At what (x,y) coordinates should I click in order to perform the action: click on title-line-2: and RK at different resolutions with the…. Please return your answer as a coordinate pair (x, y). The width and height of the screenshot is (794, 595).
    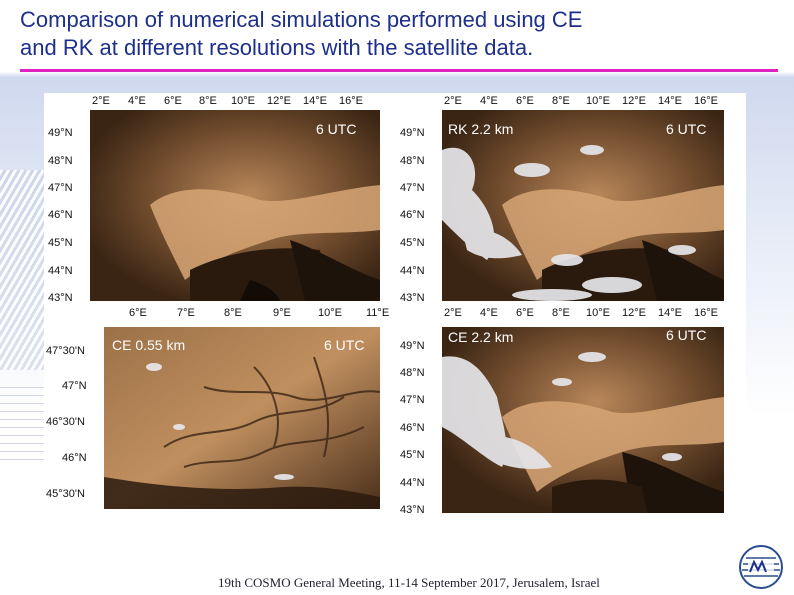
    Looking at the image, I should click on (277, 47).